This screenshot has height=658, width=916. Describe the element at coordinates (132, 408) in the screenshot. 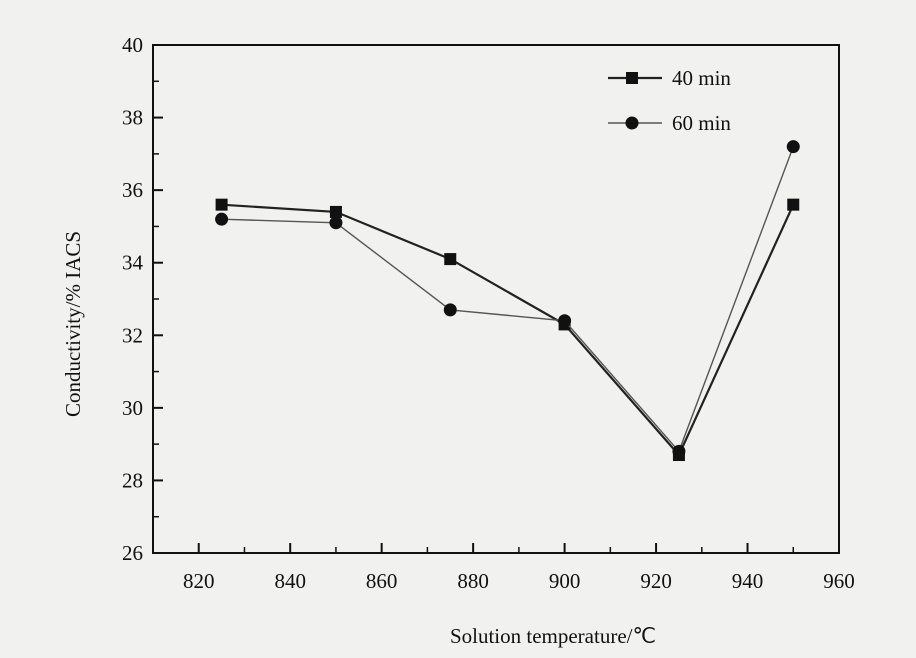

I see `y-tick-label: 30` at that location.